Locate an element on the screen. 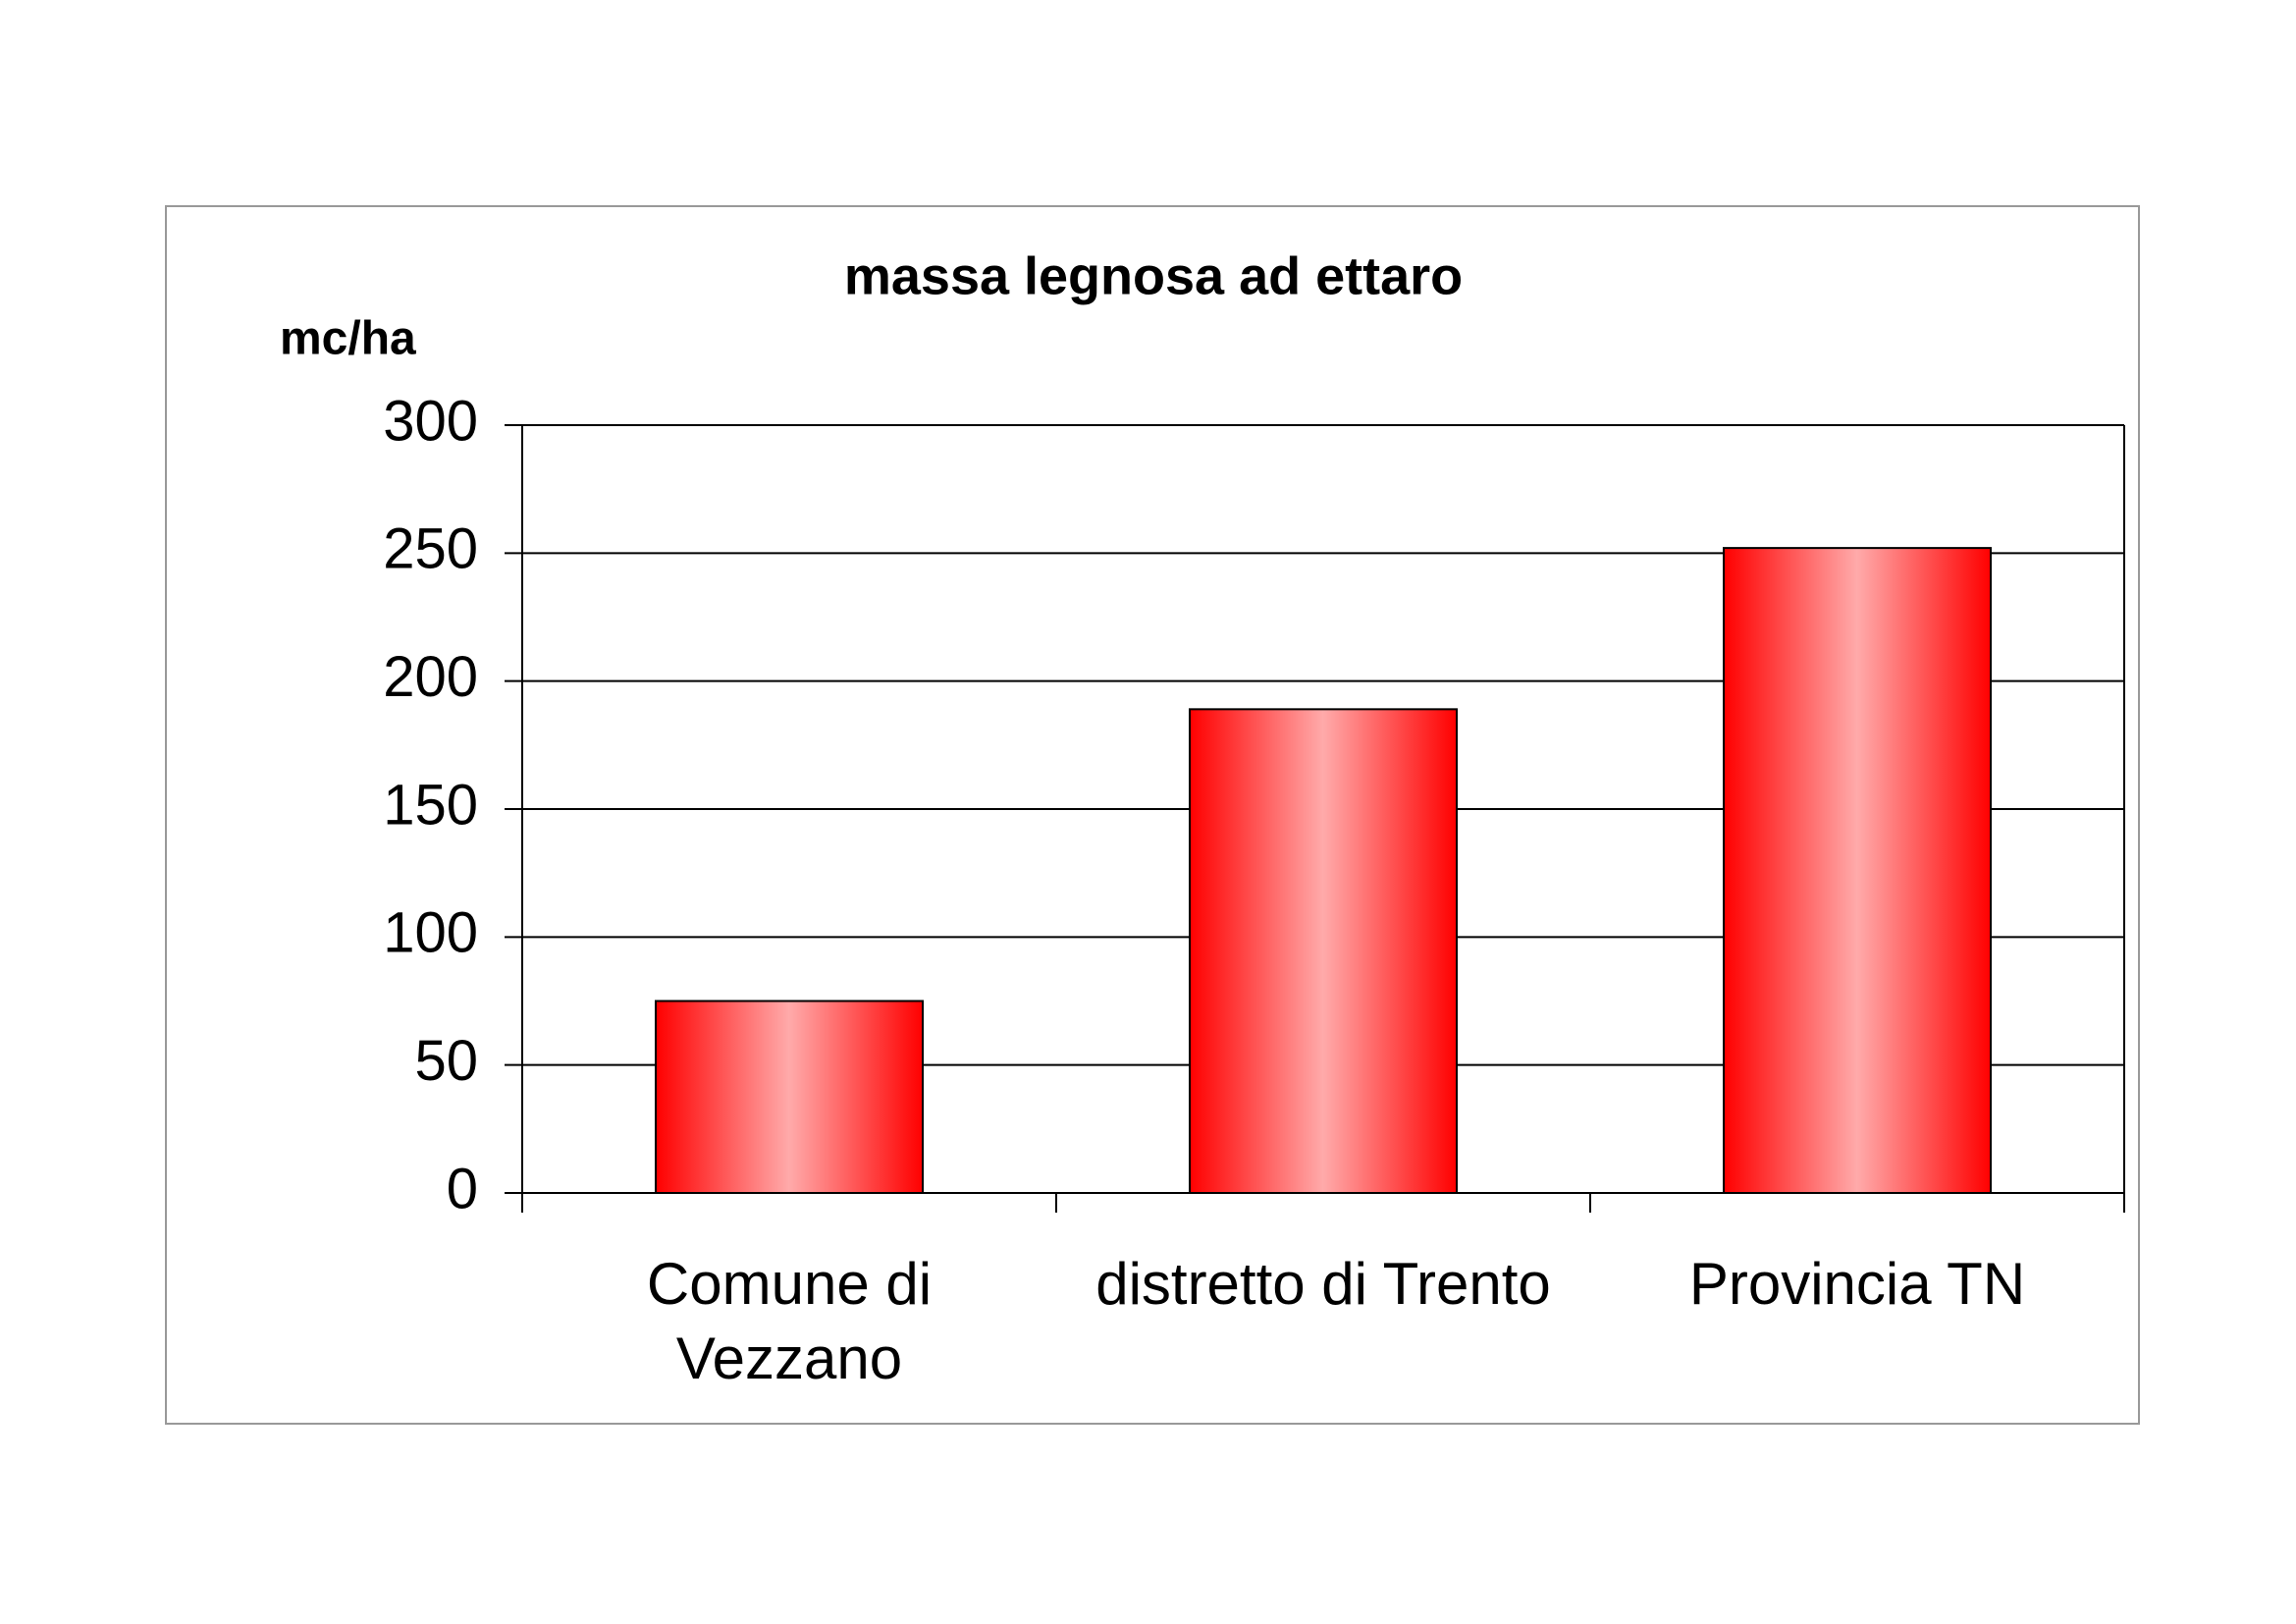 The height and width of the screenshot is (1624, 2296). y-tick-label: 100 is located at coordinates (431, 933).